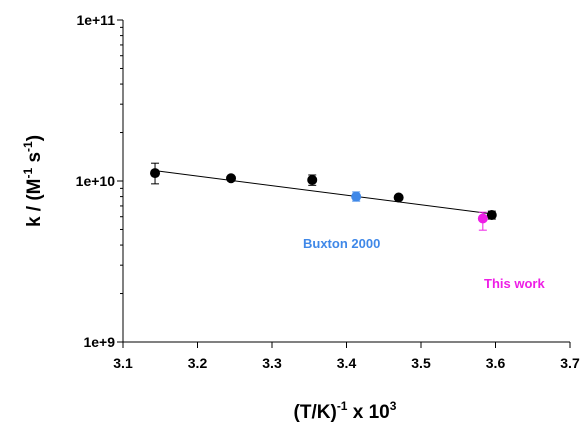 The image size is (582, 427). I want to click on x-tick-label: 3.7, so click(570, 363).